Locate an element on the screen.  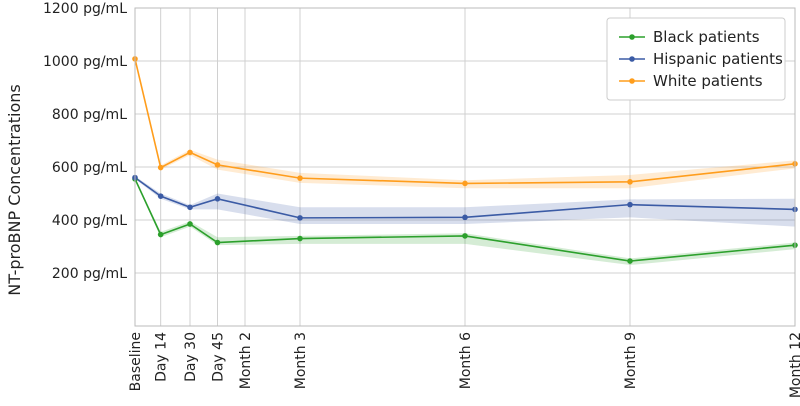
x-tick-label: Baseline is located at coordinates (136, 361).